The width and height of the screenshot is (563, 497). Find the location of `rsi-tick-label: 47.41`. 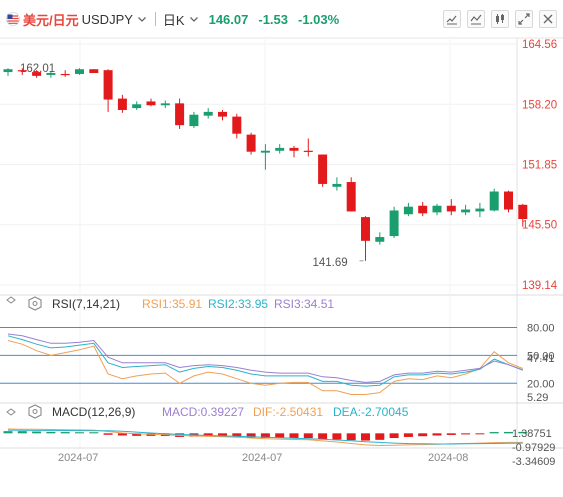

rsi-tick-label: 47.41 is located at coordinates (541, 359).